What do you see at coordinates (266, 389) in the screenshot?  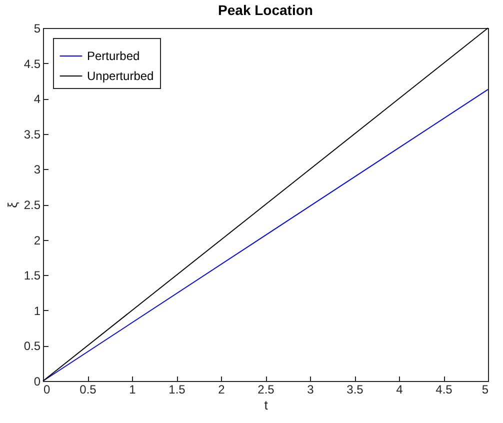 I see `x-tick-label: 2.5` at bounding box center [266, 389].